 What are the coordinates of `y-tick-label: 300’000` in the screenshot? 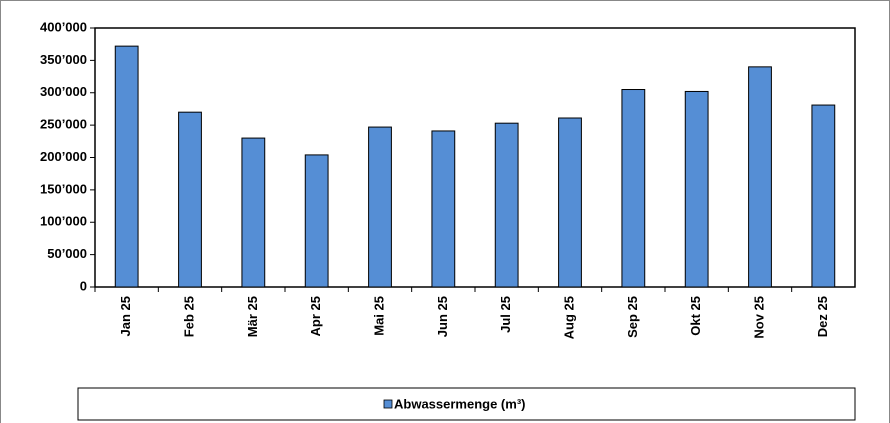 It's located at (63, 91).